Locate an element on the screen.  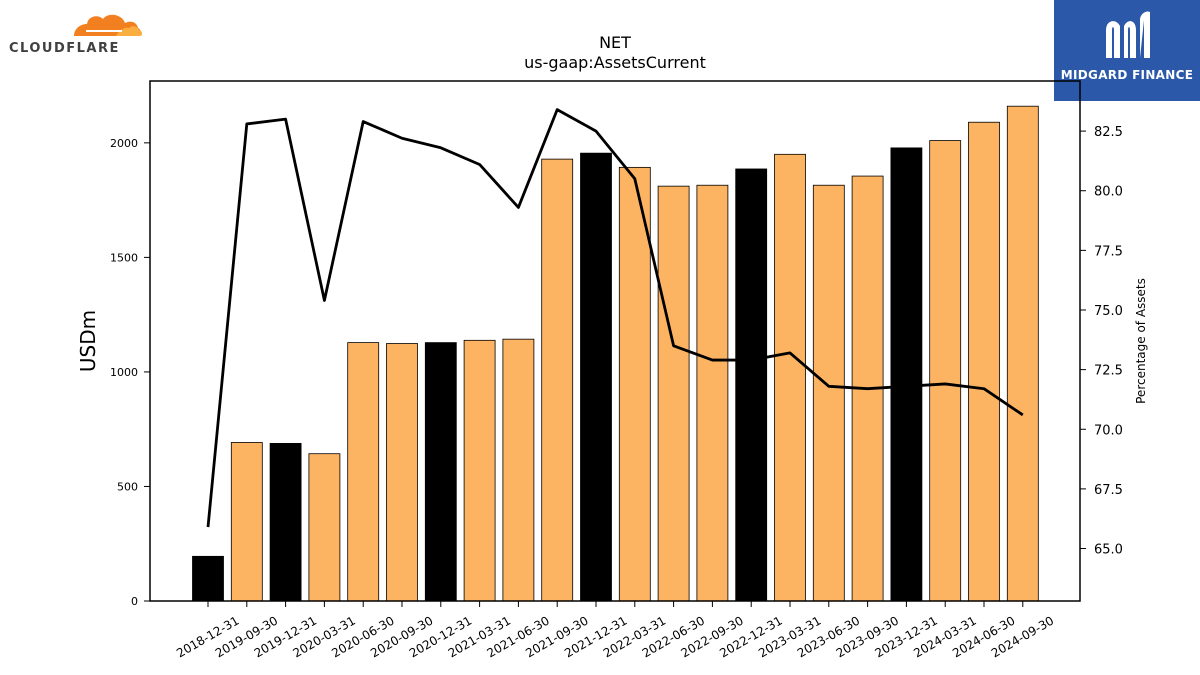
cloudflare-cloud-icon is located at coordinates (108, 25).